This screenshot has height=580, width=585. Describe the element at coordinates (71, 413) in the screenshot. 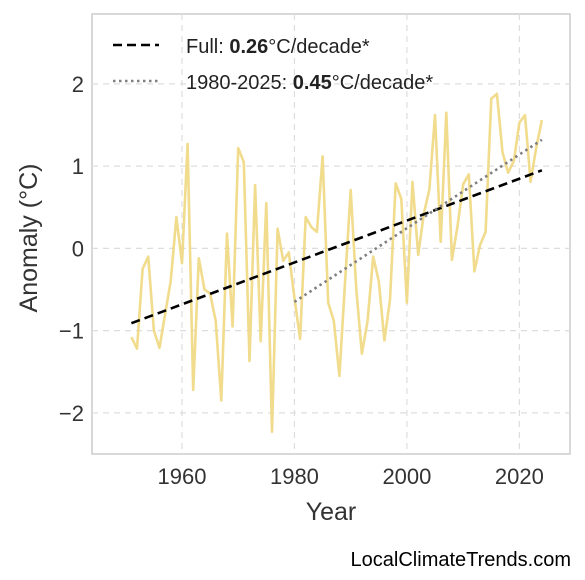

I see `y-tick-label: −2` at that location.